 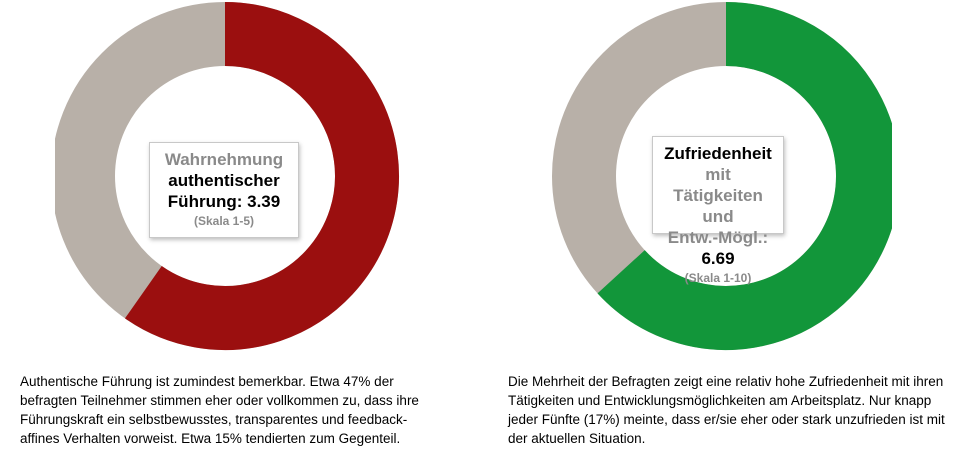 I want to click on donut-left-label-line3: Führung:, so click(x=207, y=201).